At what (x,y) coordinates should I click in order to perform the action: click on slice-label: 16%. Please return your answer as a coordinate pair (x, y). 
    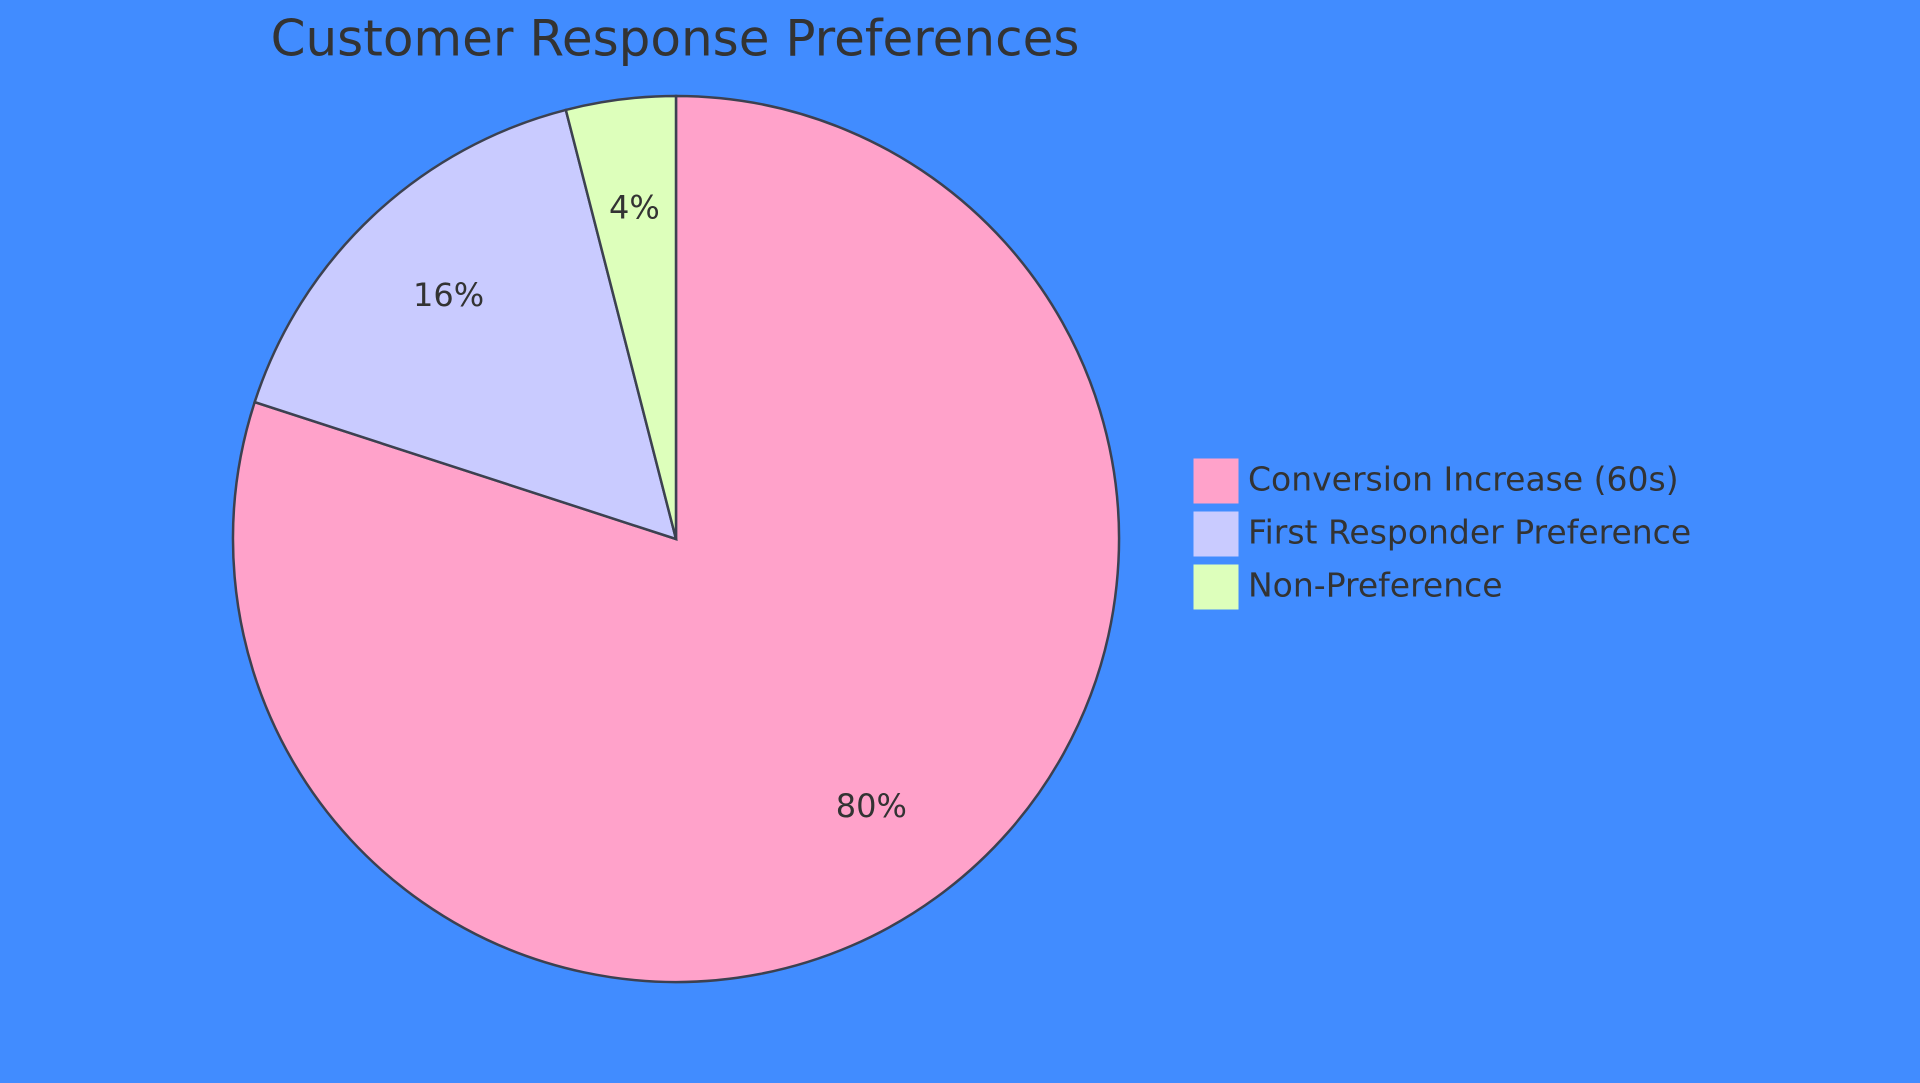
    Looking at the image, I should click on (448, 295).